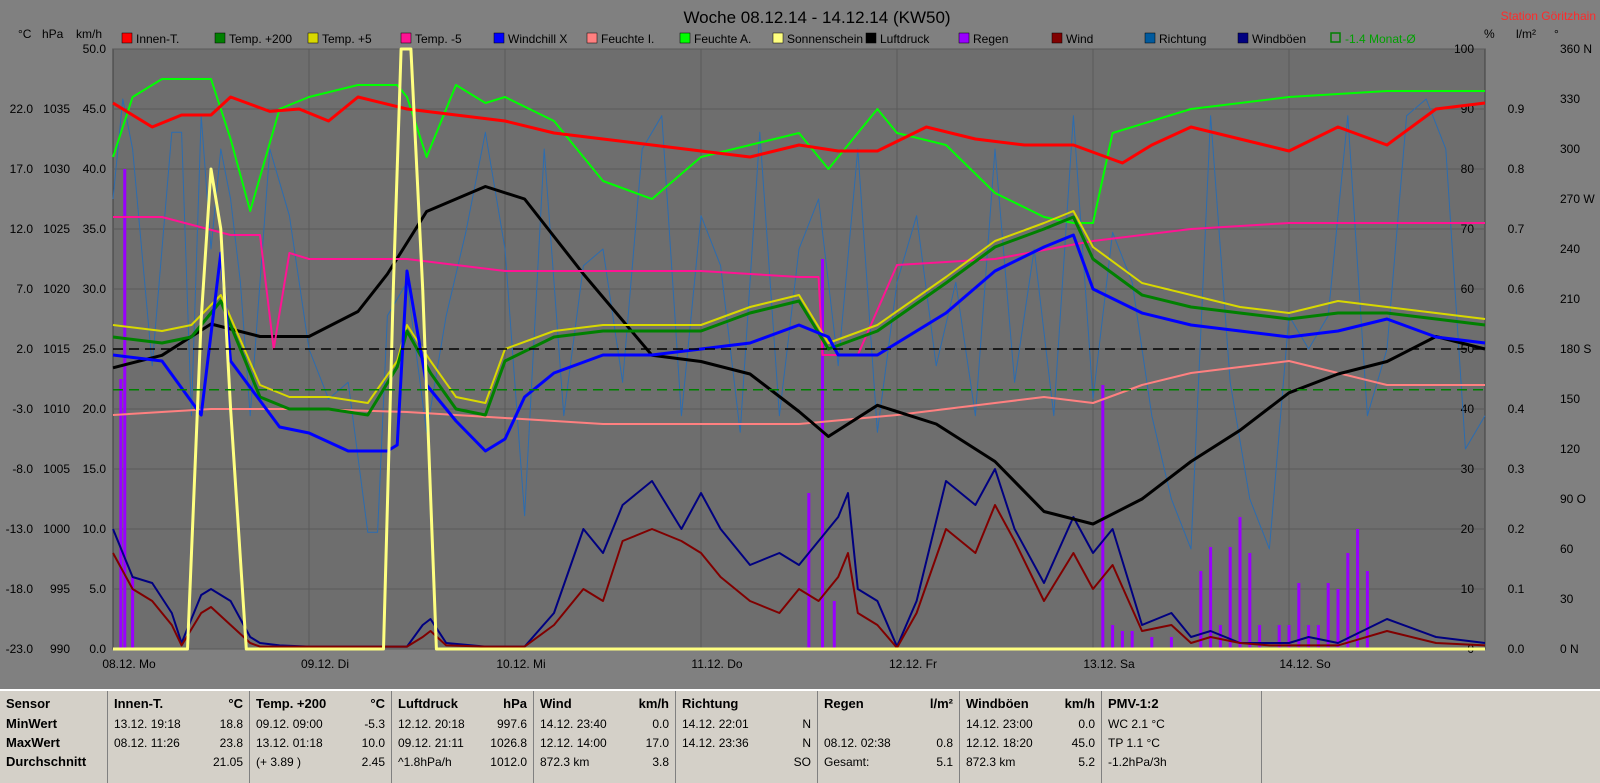  I want to click on stats-cell: 997.6, so click(511, 724).